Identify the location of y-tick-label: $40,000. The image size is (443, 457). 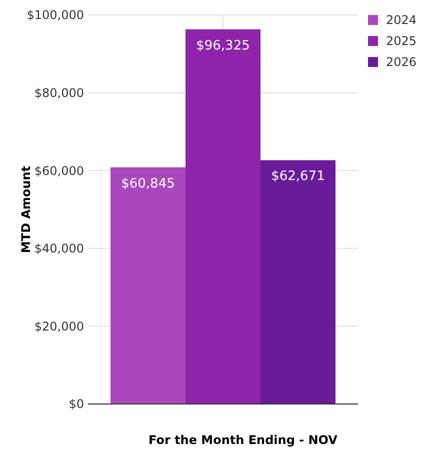
(59, 249).